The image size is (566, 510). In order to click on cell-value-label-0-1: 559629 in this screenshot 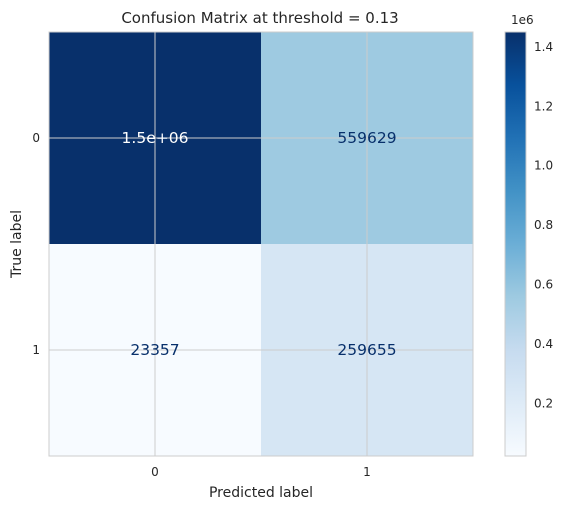, I will do `click(366, 138)`.